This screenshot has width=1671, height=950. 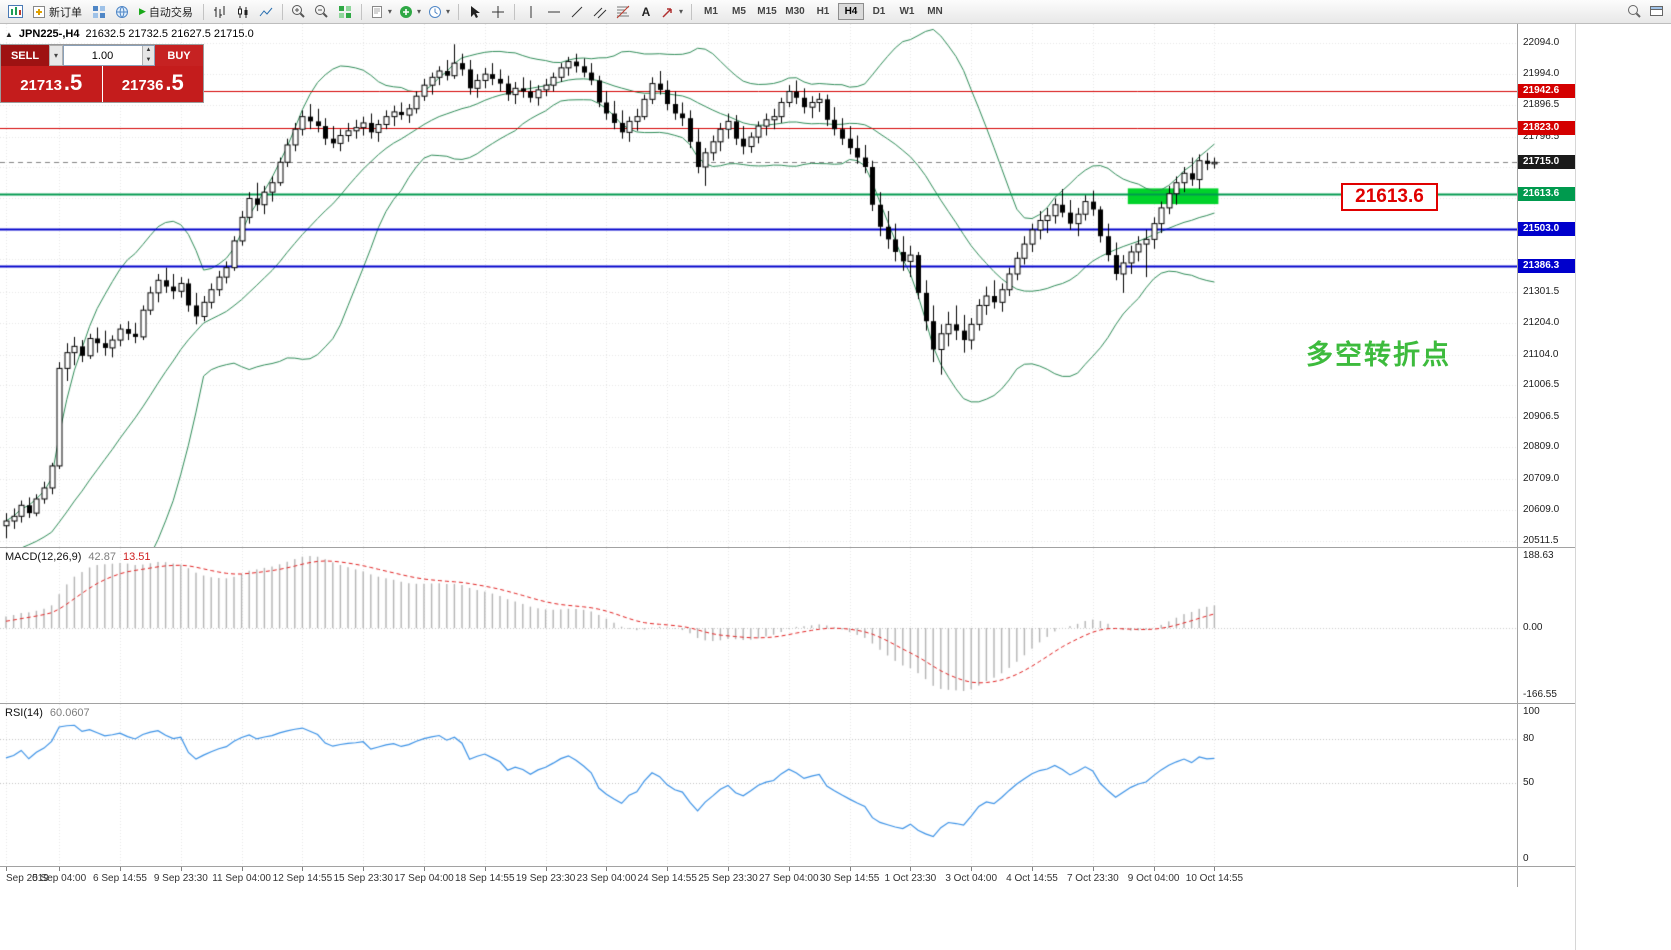 I want to click on buy-button: BUY, so click(x=179, y=55).